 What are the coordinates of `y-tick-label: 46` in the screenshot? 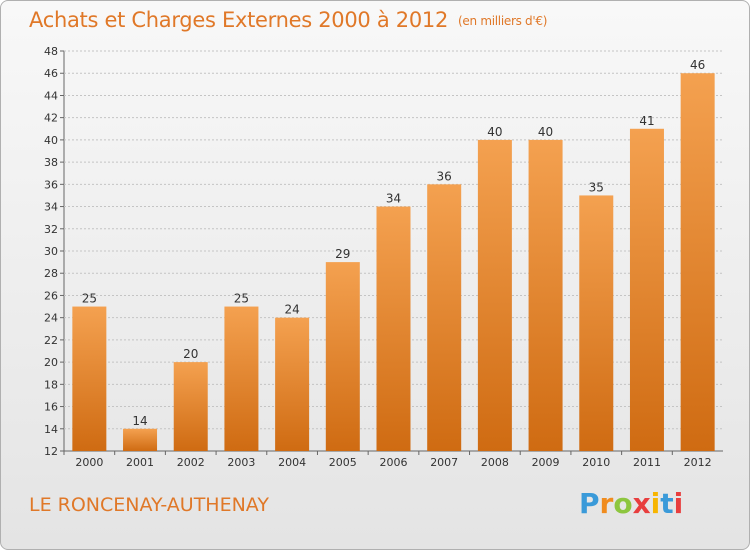 It's located at (51, 73).